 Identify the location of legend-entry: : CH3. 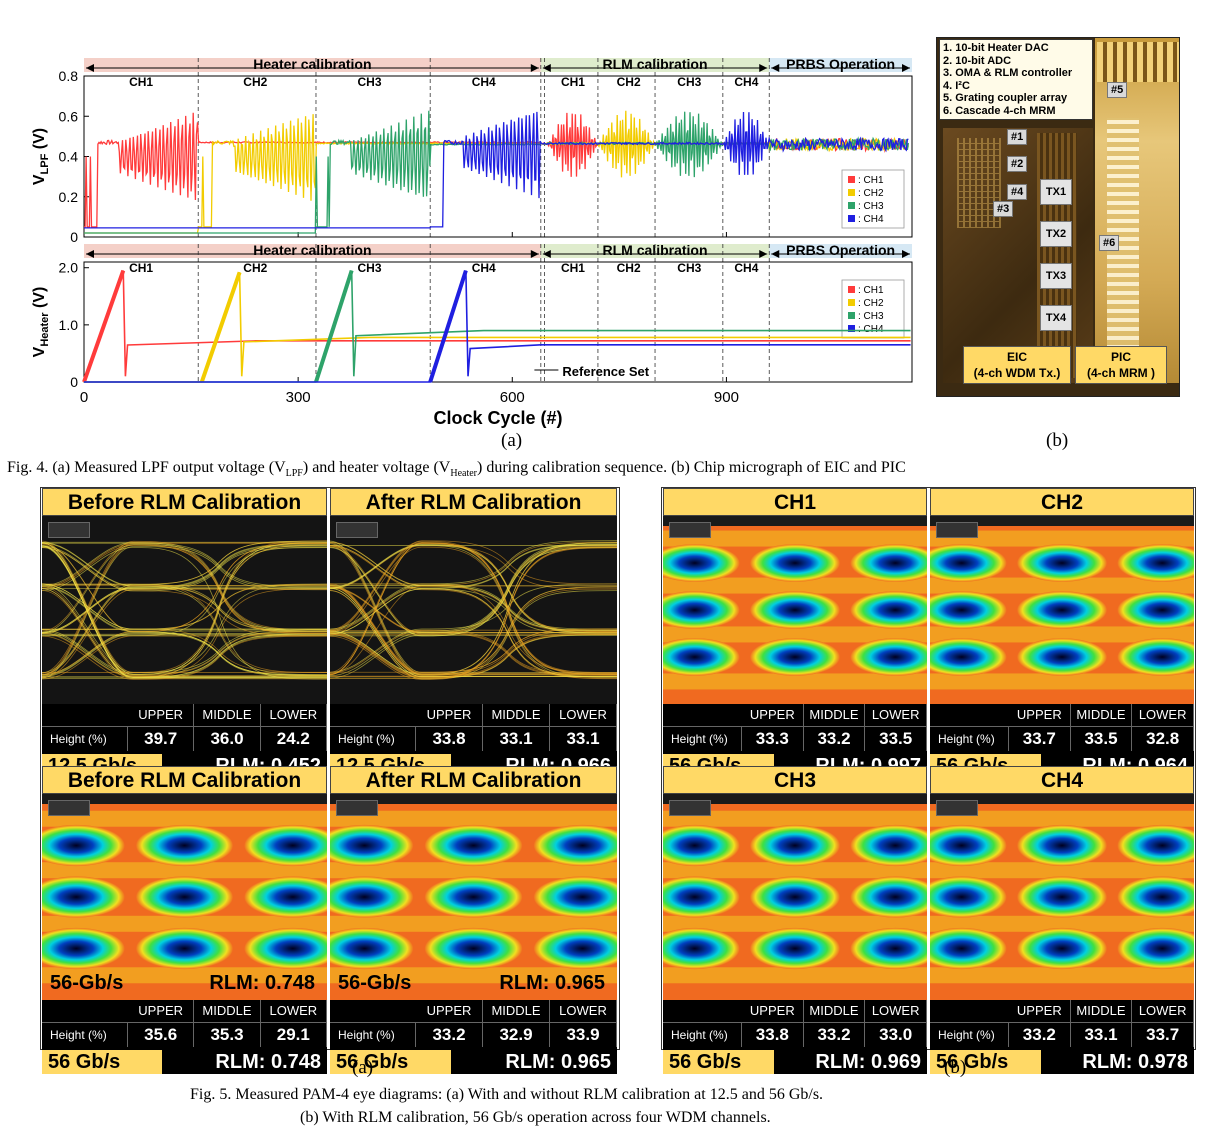
(871, 206).